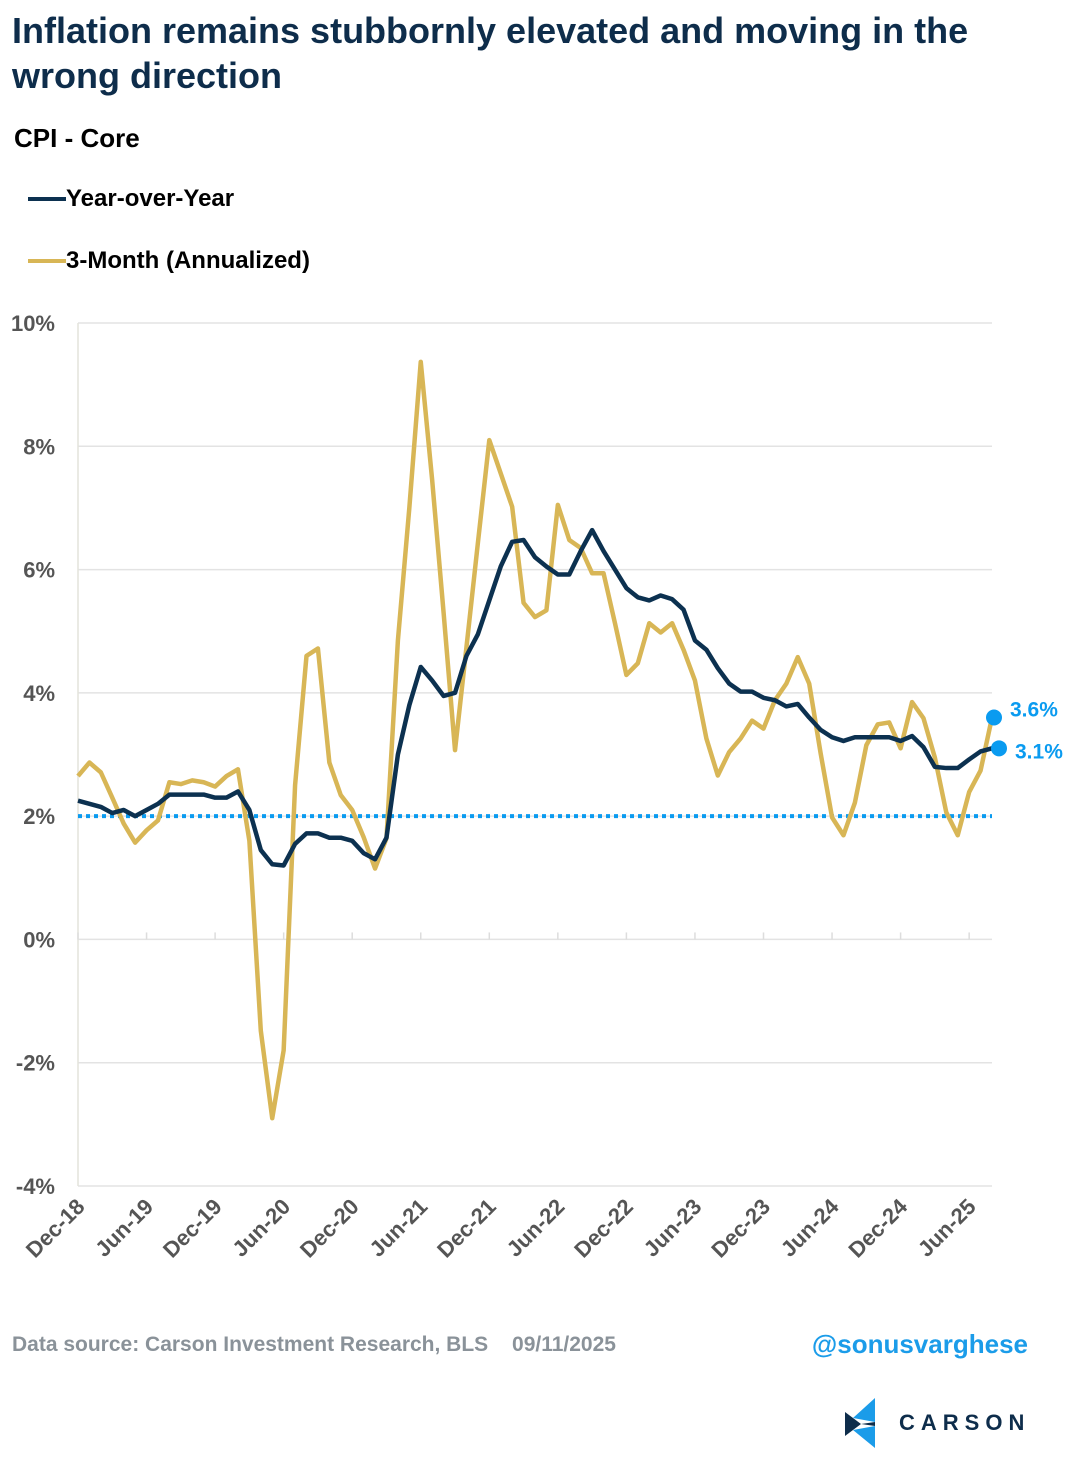 This screenshot has height=1478, width=1080. I want to click on carson-logo-text: CARSON, so click(965, 1422).